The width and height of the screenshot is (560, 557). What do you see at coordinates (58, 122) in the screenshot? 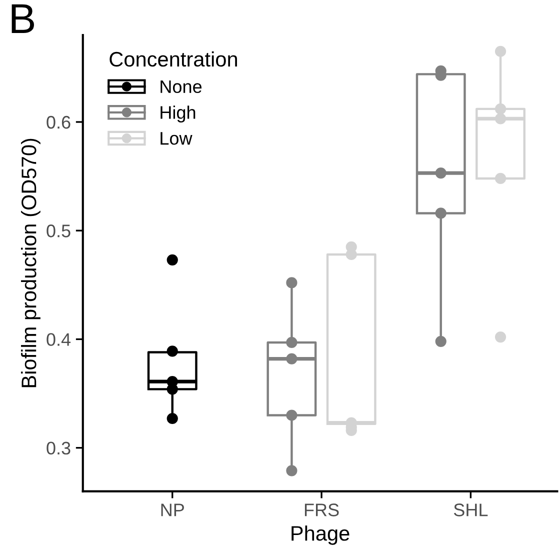
I see `y-tick-label: 0.6` at bounding box center [58, 122].